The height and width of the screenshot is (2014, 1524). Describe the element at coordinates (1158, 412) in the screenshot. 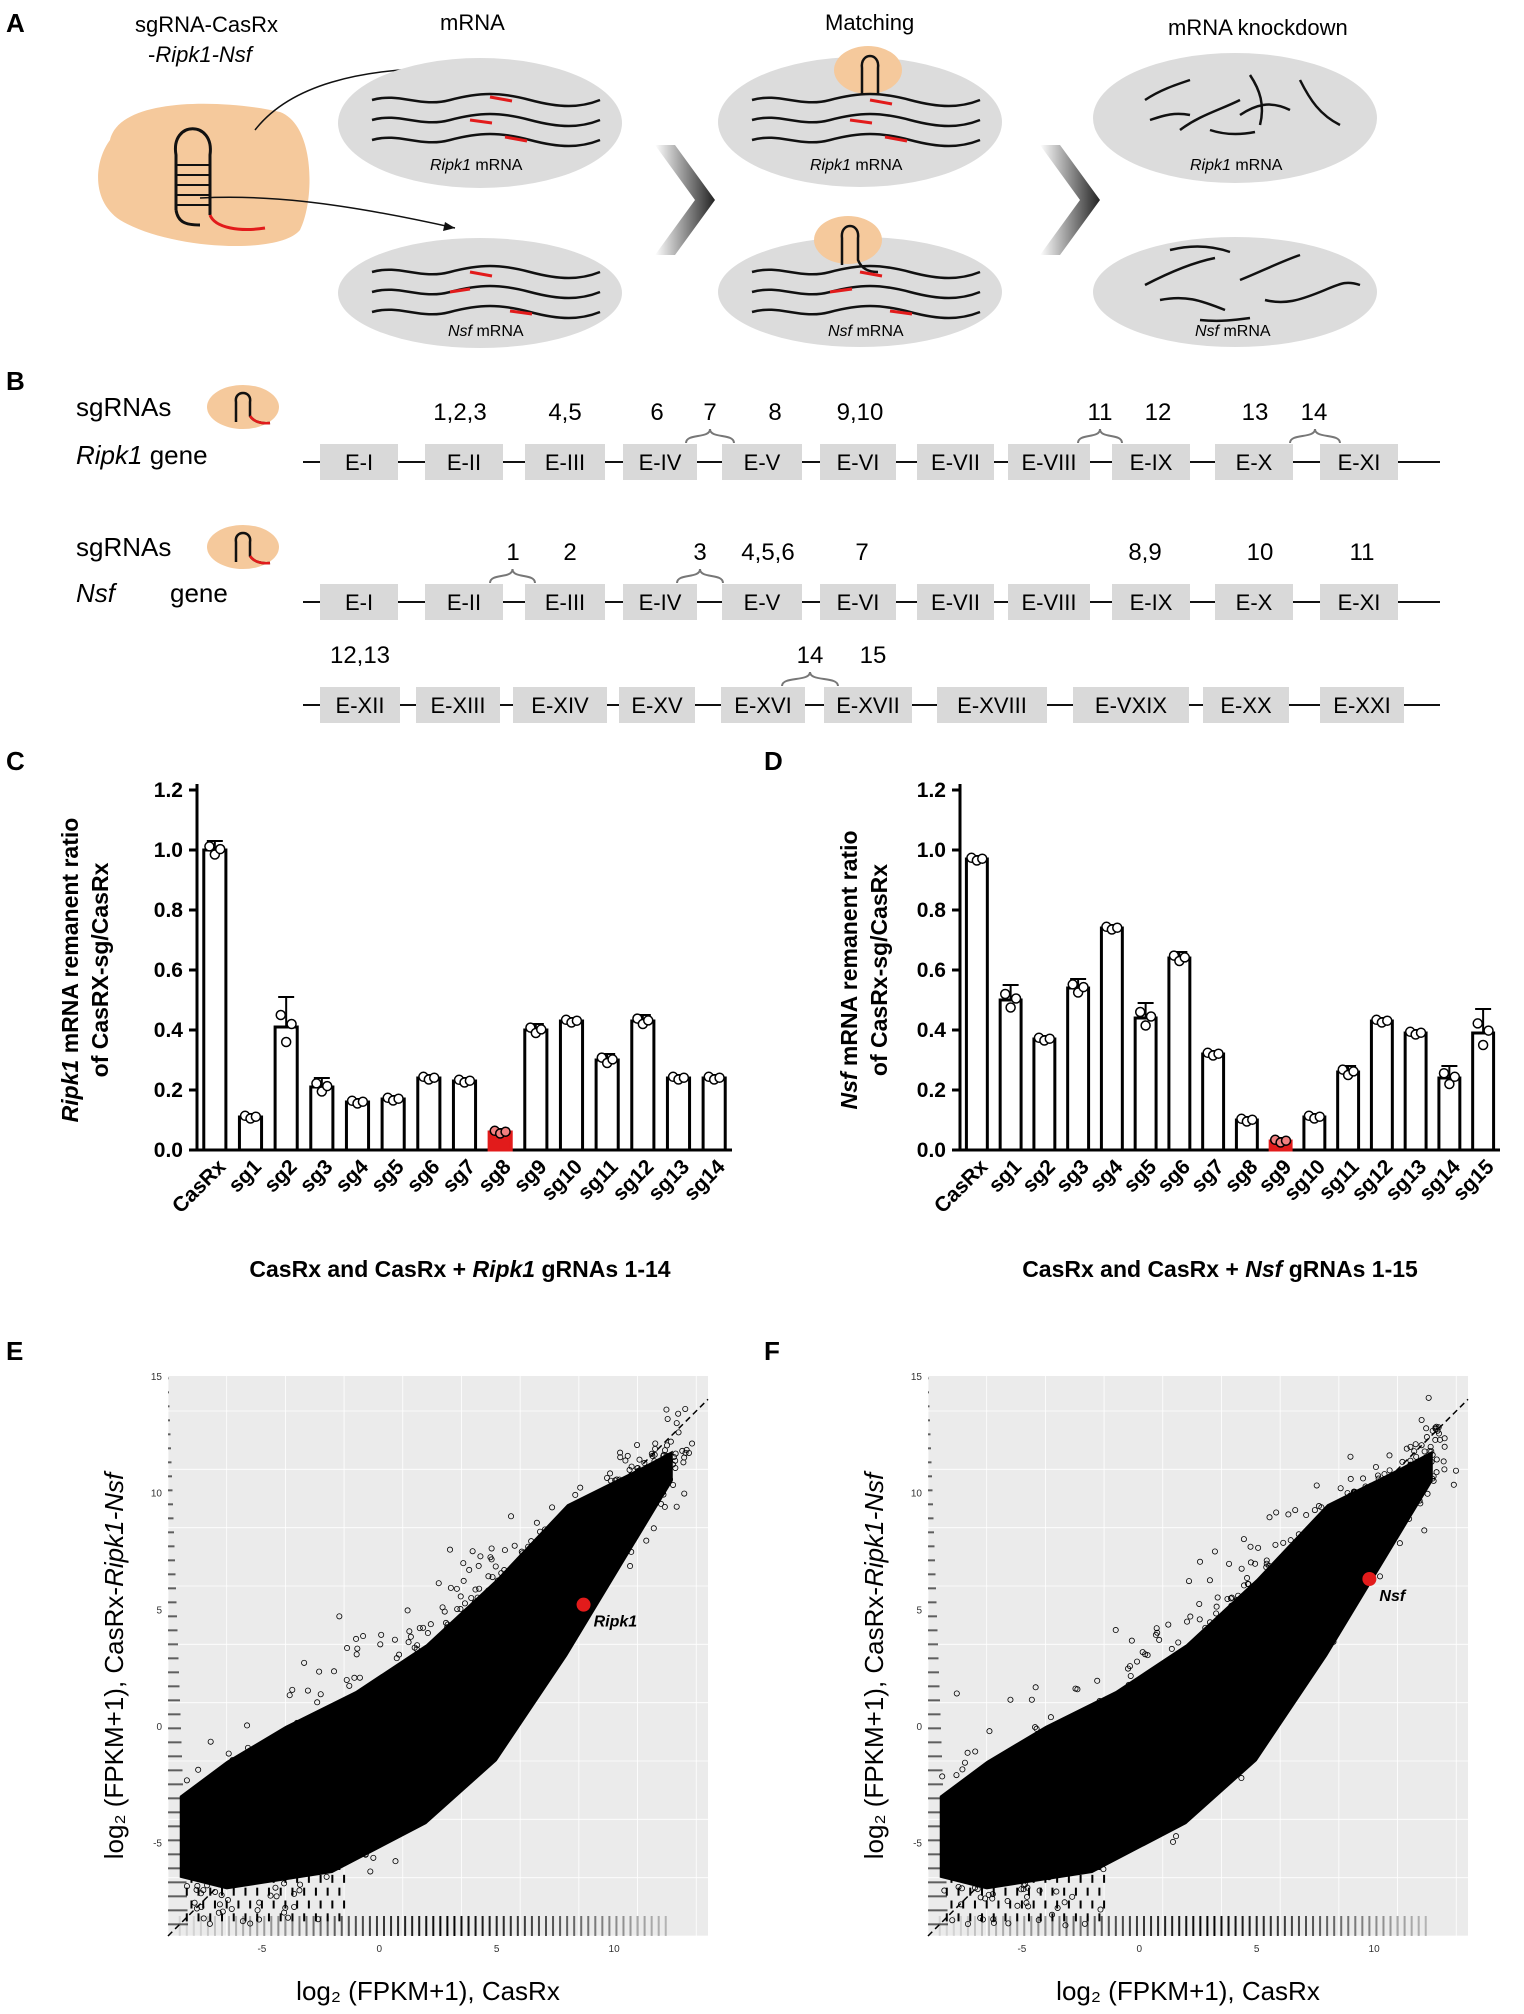

I see `sgrna-position-label: 12` at that location.